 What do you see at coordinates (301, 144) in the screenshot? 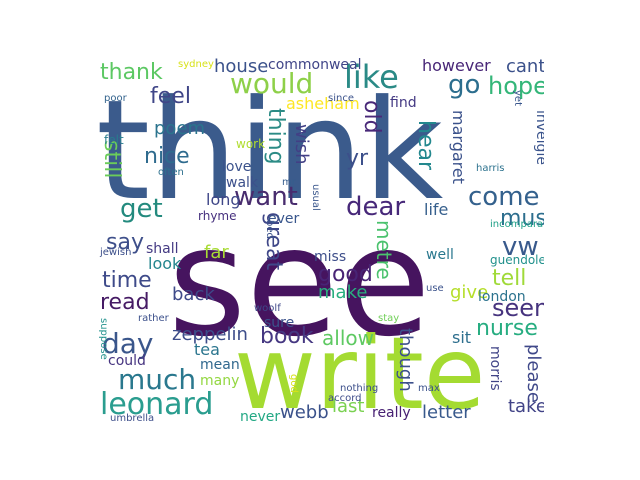
I see `cloud-word-wish: wish` at bounding box center [301, 144].